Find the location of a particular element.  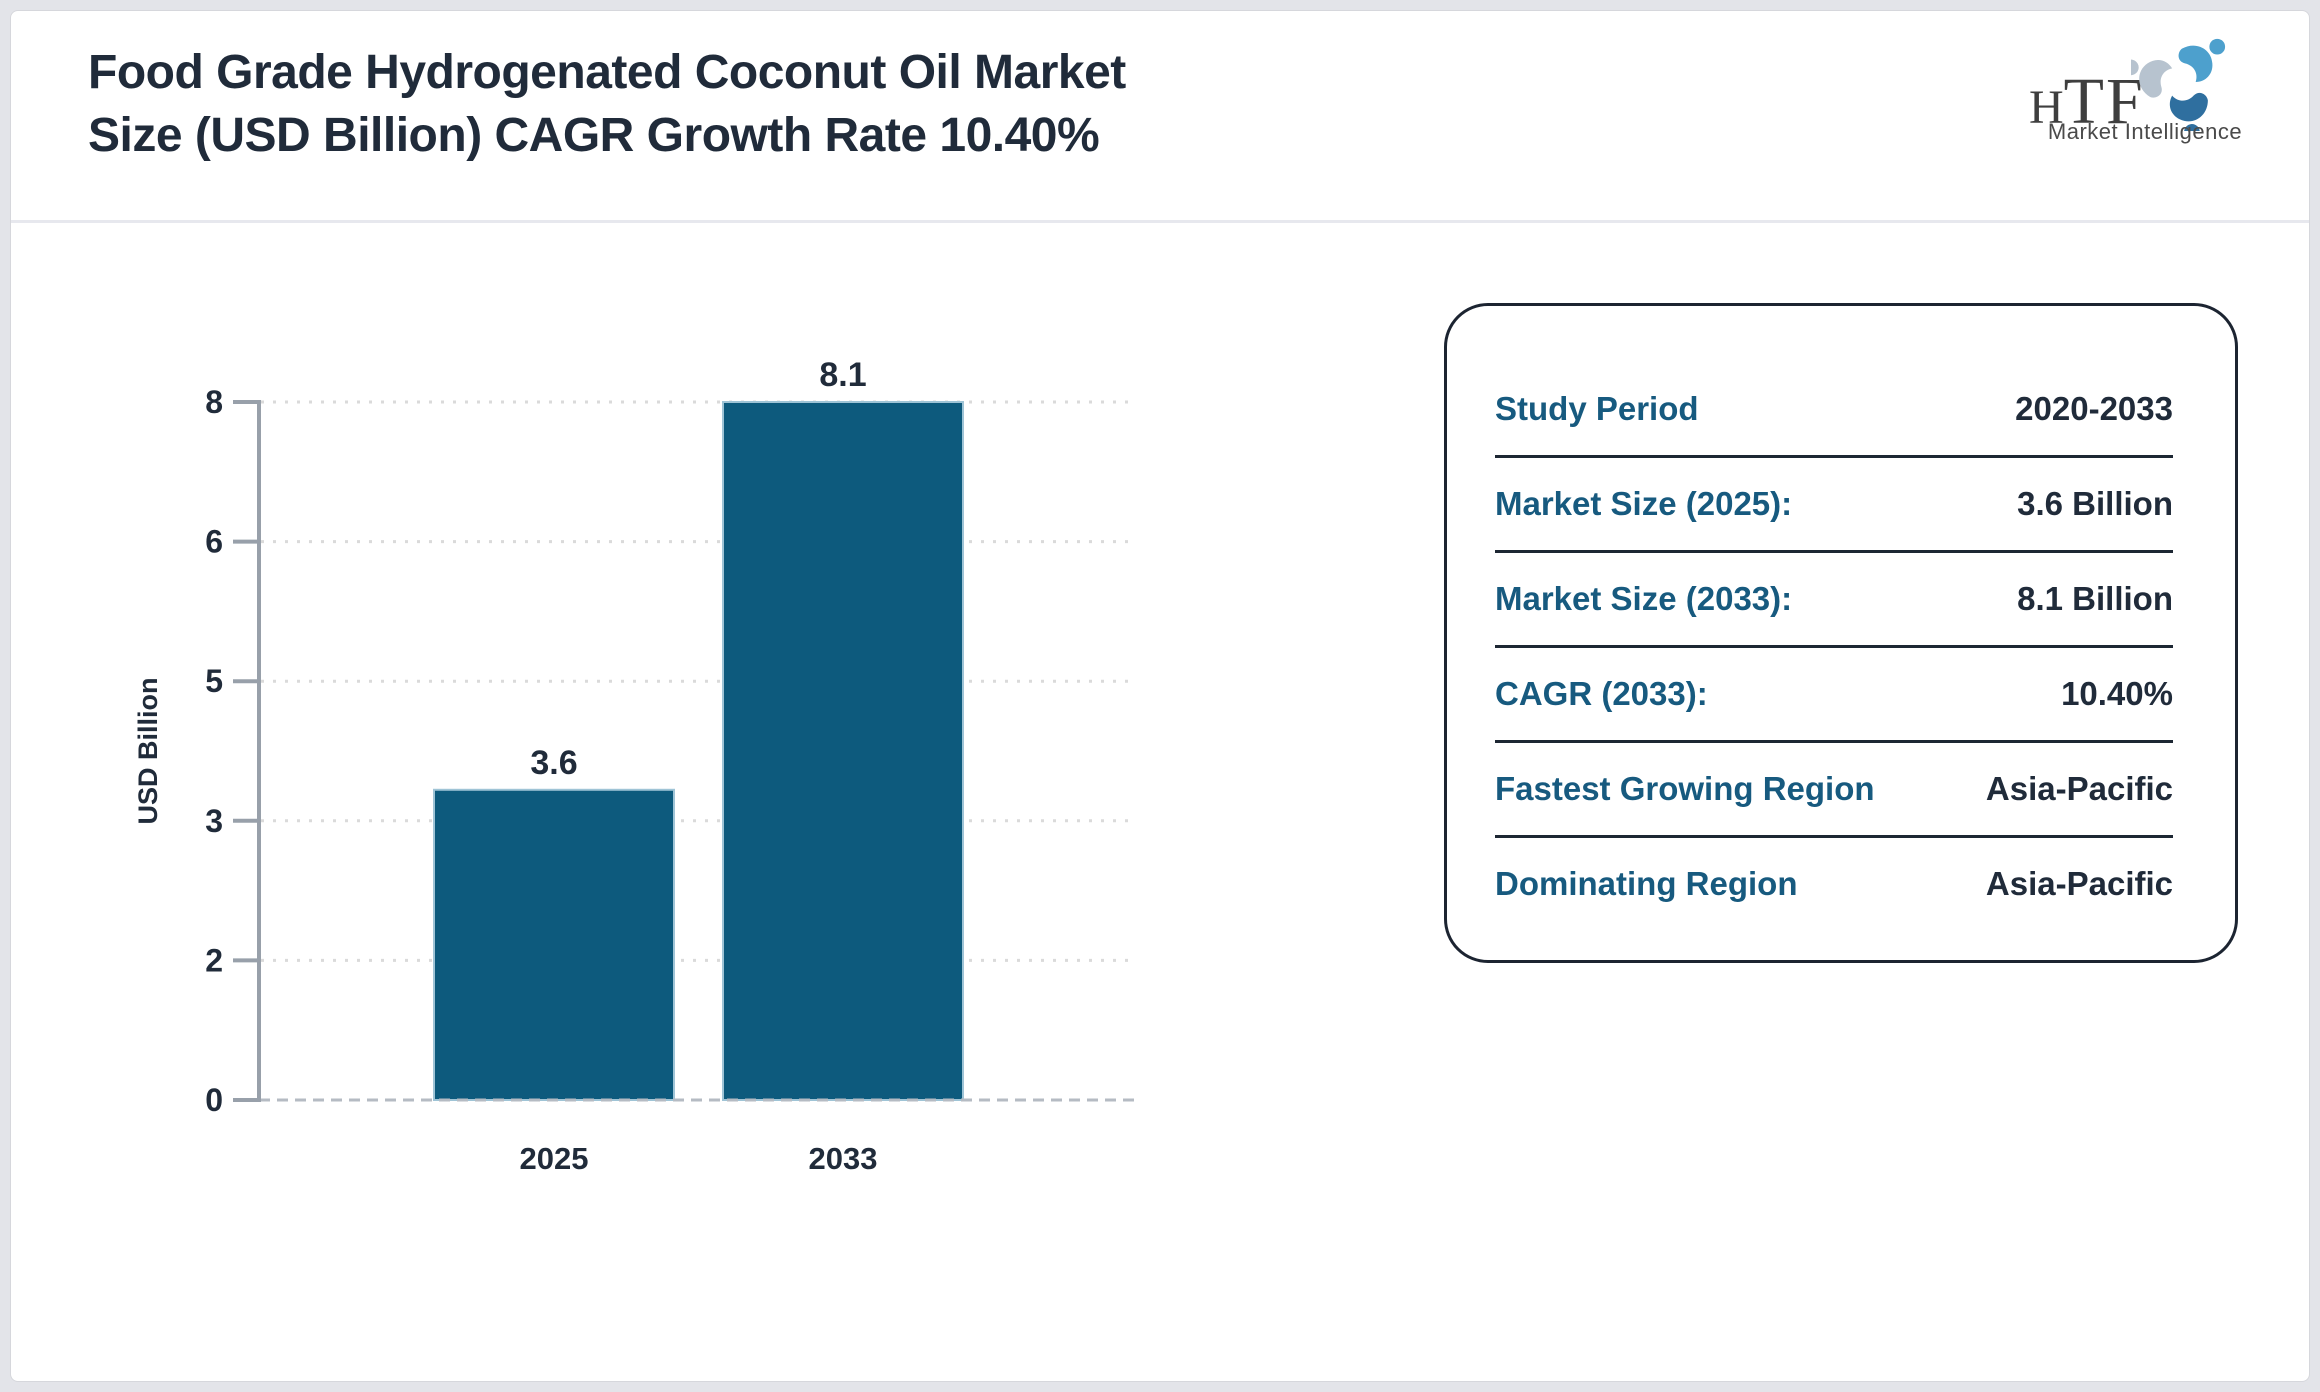

summary-row-value: 8.1 Billion is located at coordinates (2095, 598).